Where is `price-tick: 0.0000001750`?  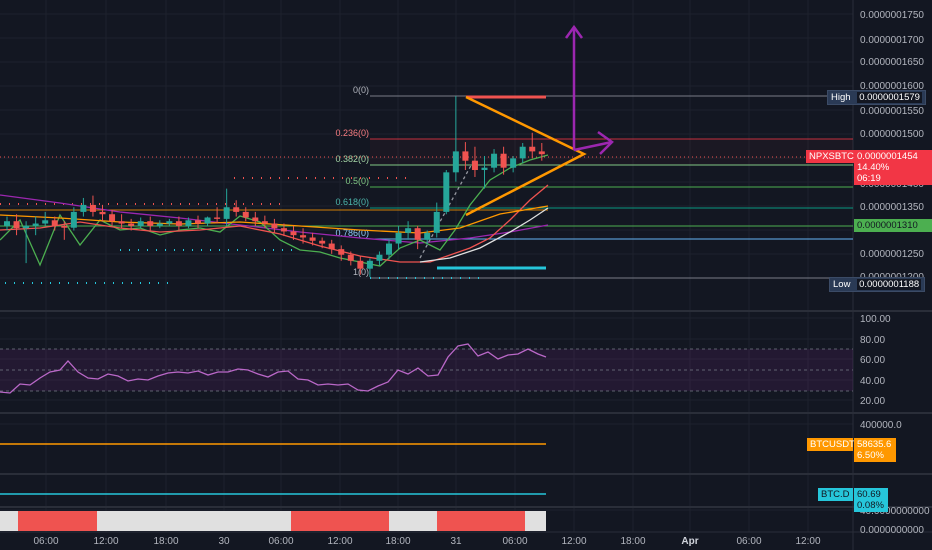 price-tick: 0.0000001750 is located at coordinates (892, 15).